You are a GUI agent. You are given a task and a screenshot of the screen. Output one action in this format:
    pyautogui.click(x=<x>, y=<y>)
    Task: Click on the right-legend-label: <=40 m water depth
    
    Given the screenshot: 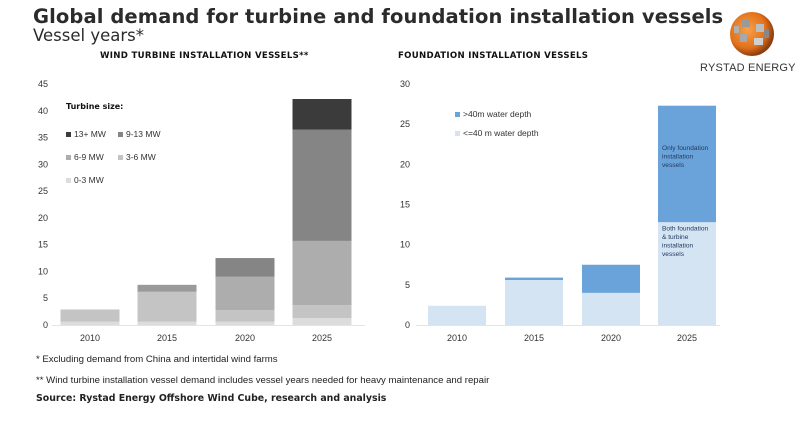 What is the action you would take?
    pyautogui.click(x=501, y=133)
    